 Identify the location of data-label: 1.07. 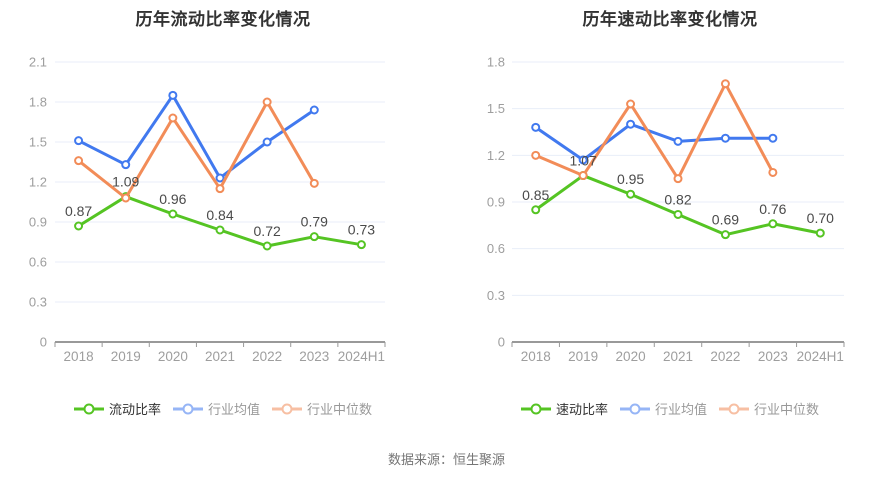
(583, 161).